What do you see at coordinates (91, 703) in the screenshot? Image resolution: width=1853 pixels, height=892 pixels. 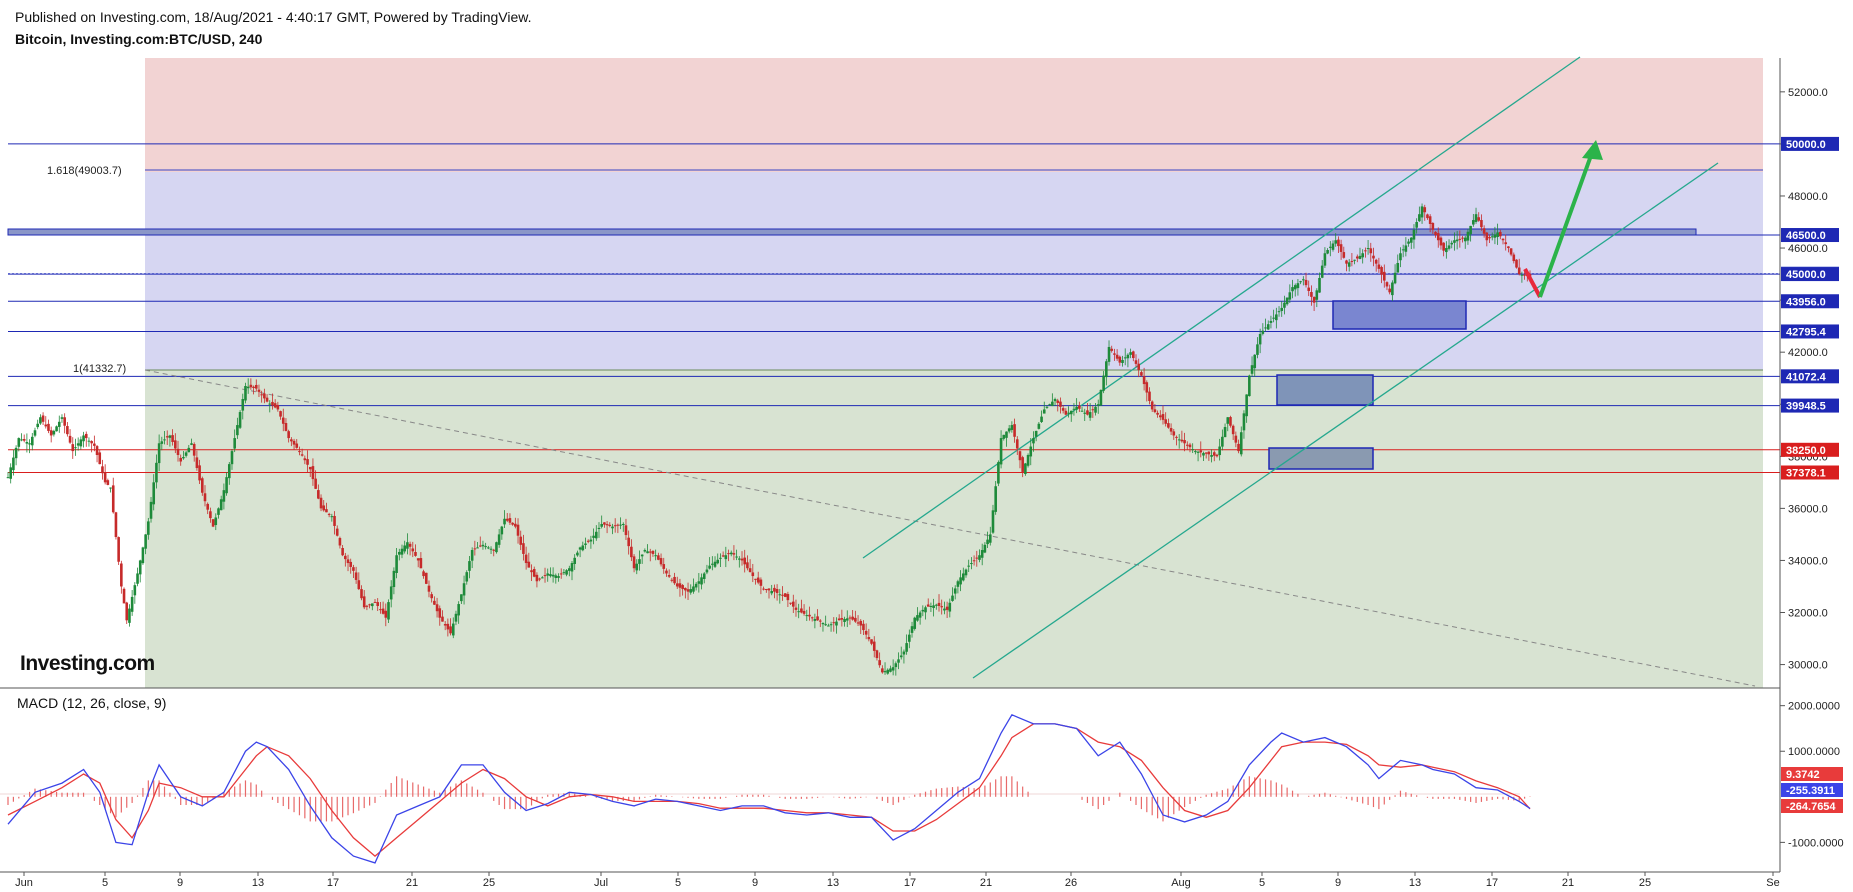 I see `macd-title: MACD (12, 26, close, 9)` at bounding box center [91, 703].